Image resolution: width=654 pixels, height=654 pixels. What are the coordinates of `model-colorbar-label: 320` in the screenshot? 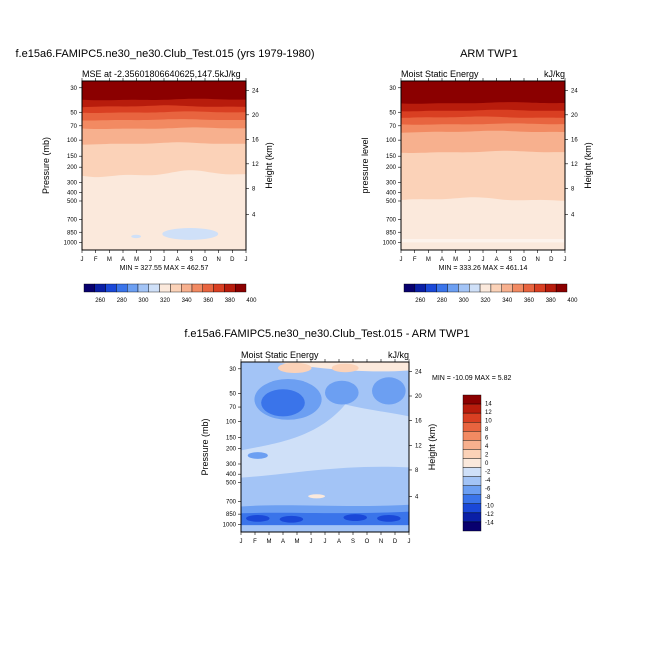 It's located at (165, 301).